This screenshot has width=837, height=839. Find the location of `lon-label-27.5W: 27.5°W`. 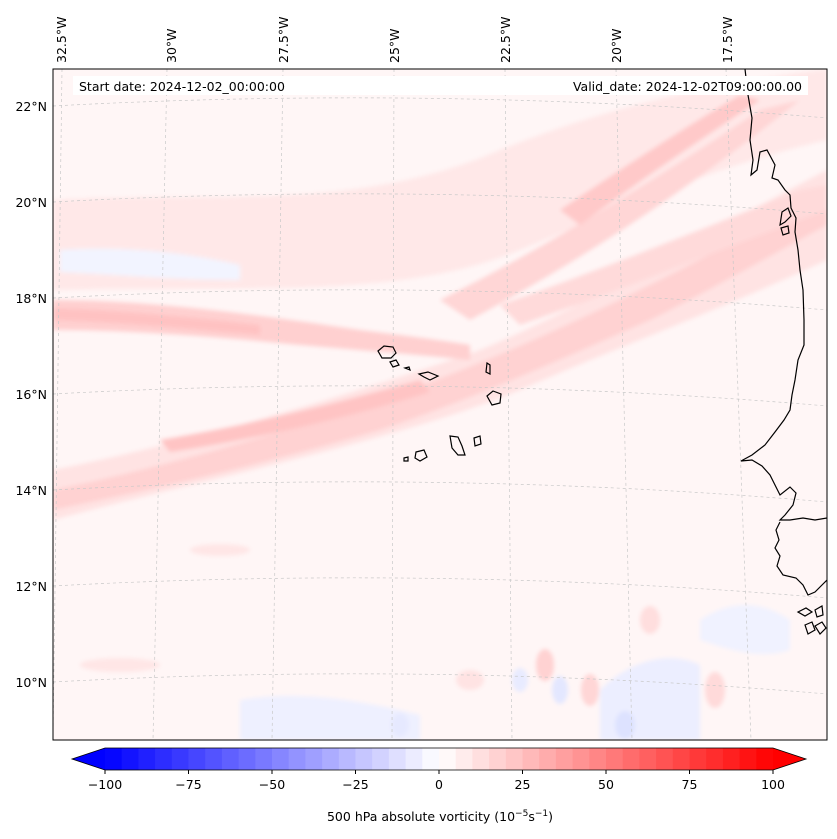

lon-label-27.5W: 27.5°W is located at coordinates (283, 40).